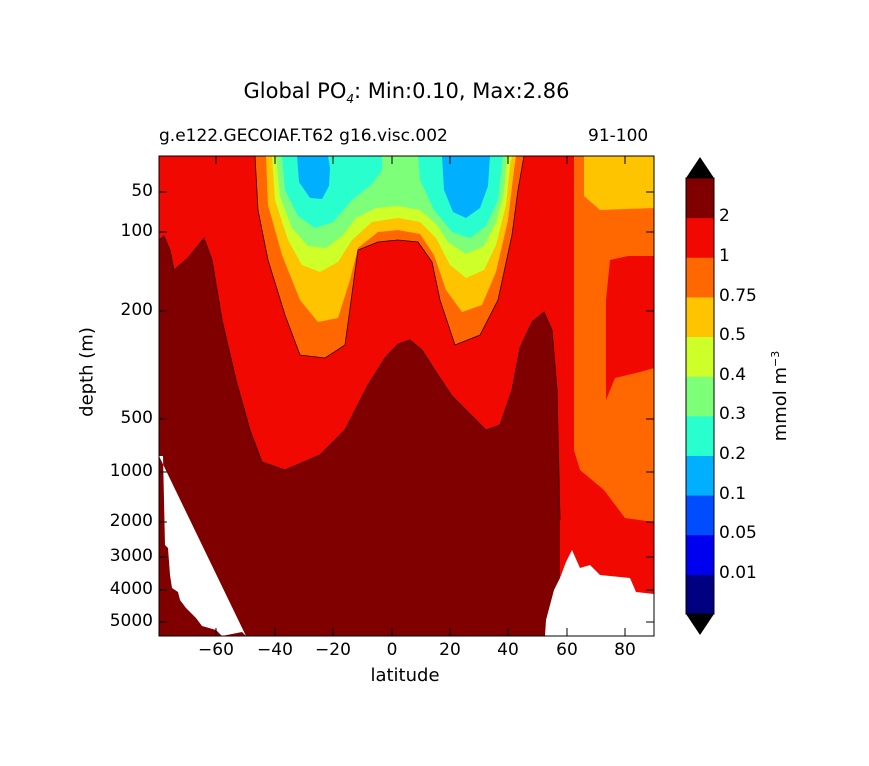  What do you see at coordinates (131, 589) in the screenshot?
I see `y-tick-label: 4000` at bounding box center [131, 589].